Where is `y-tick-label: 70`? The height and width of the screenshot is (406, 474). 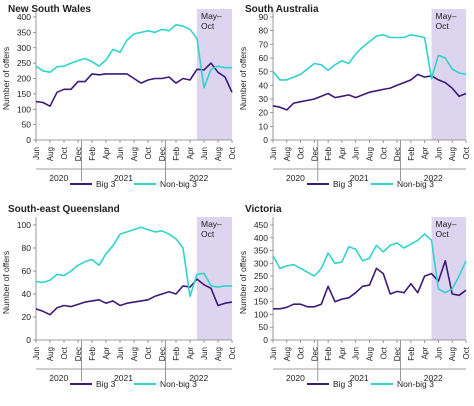 y-tick-label: 70 is located at coordinates (264, 44).